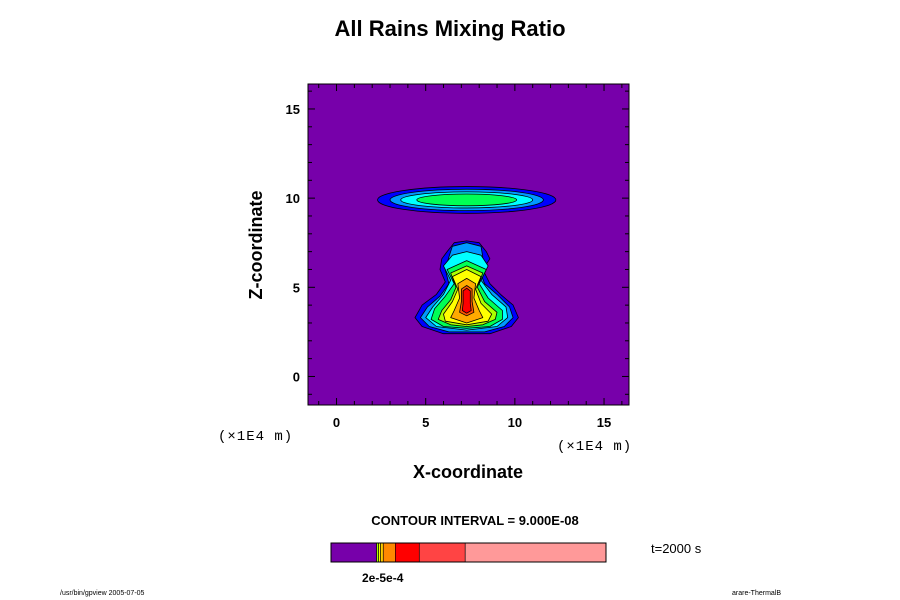 The width and height of the screenshot is (900, 600). What do you see at coordinates (450, 28) in the screenshot?
I see `chart-title: All Rains Mixing Ratio` at bounding box center [450, 28].